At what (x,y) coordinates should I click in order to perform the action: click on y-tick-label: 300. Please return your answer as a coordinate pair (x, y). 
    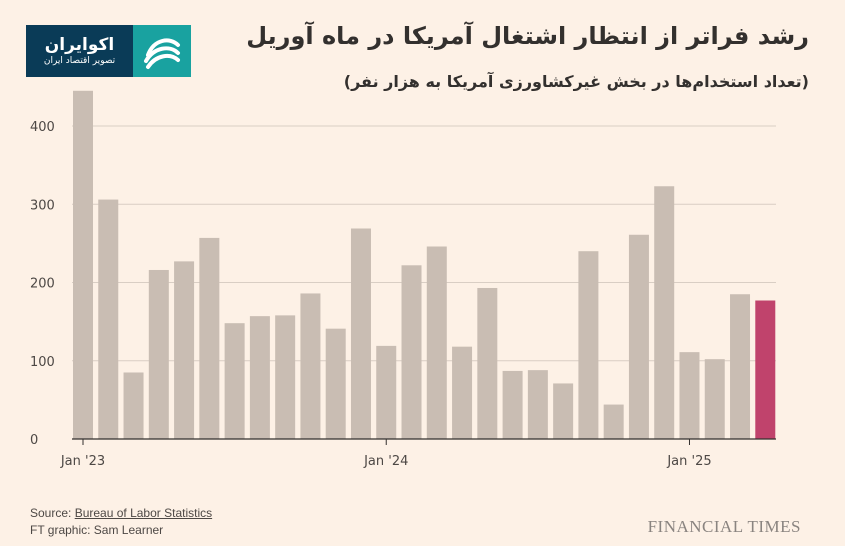
    Looking at the image, I should click on (42, 205).